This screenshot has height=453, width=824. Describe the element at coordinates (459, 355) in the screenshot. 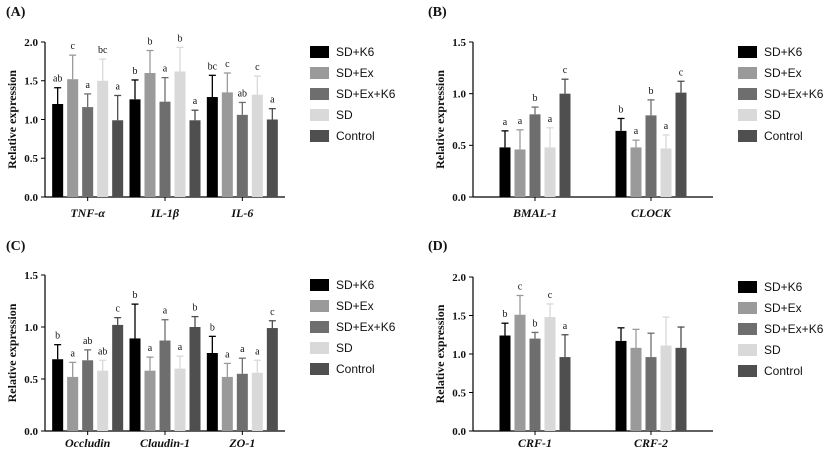

I see `y-tick-label: 1.0` at that location.